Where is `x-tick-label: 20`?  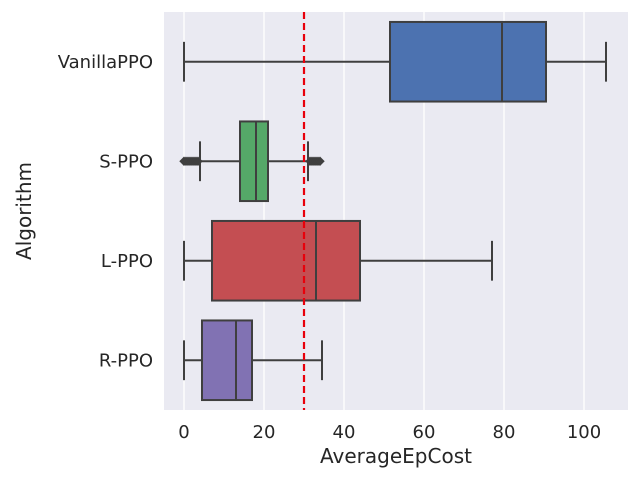 x-tick-label: 20 is located at coordinates (264, 432).